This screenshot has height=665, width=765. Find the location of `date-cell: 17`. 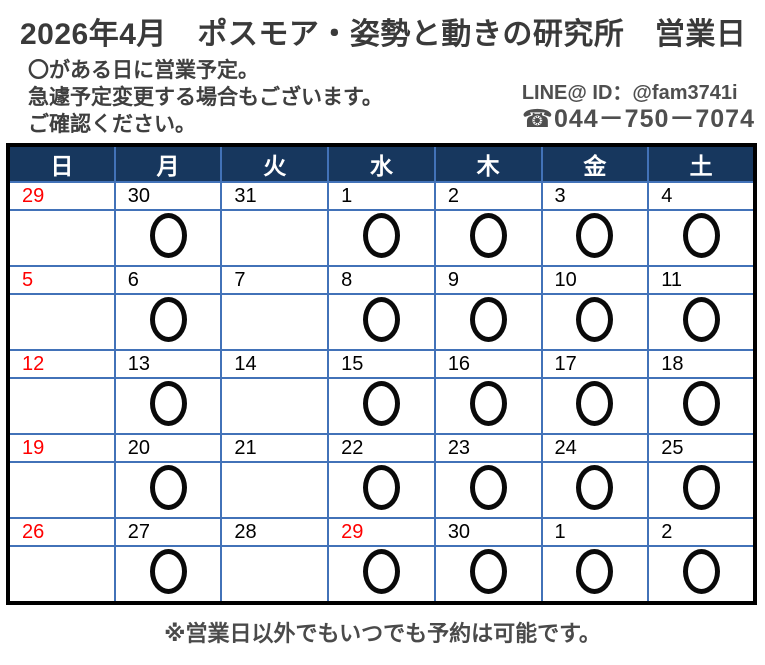

date-cell: 17 is located at coordinates (595, 364).